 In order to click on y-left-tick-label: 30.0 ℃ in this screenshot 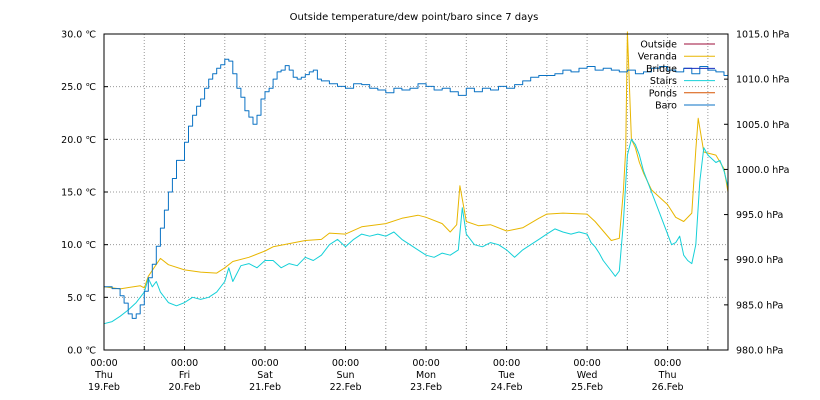, I will do `click(78, 35)`.